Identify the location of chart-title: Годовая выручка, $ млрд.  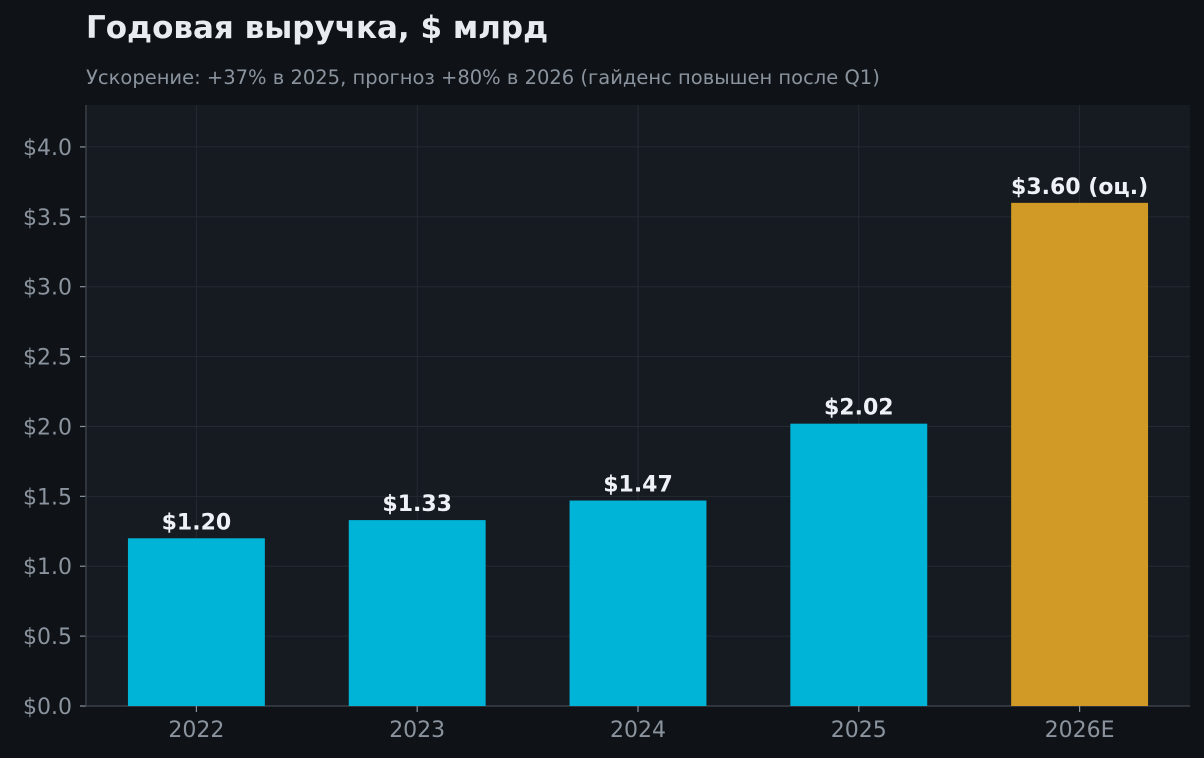
(317, 28).